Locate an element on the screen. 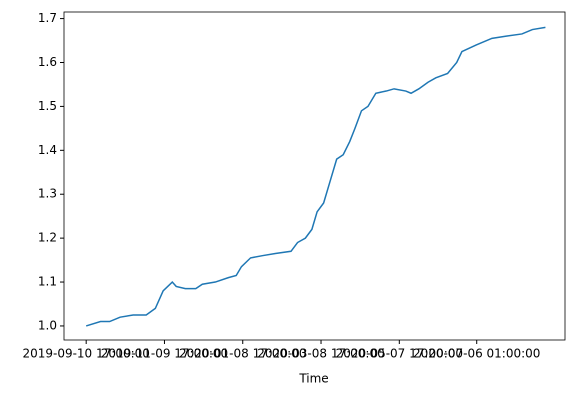 The width and height of the screenshot is (588, 402). x-tick-label: 2019-11-09 17:00:00 is located at coordinates (164, 354).